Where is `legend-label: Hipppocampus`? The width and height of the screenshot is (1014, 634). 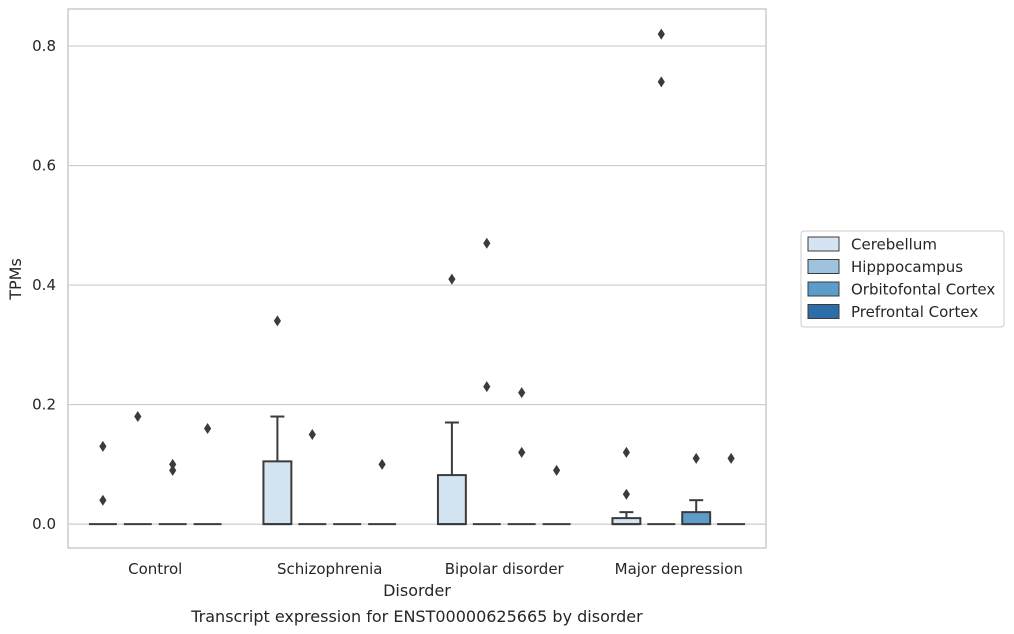
legend-label: Hipppocampus is located at coordinates (907, 267).